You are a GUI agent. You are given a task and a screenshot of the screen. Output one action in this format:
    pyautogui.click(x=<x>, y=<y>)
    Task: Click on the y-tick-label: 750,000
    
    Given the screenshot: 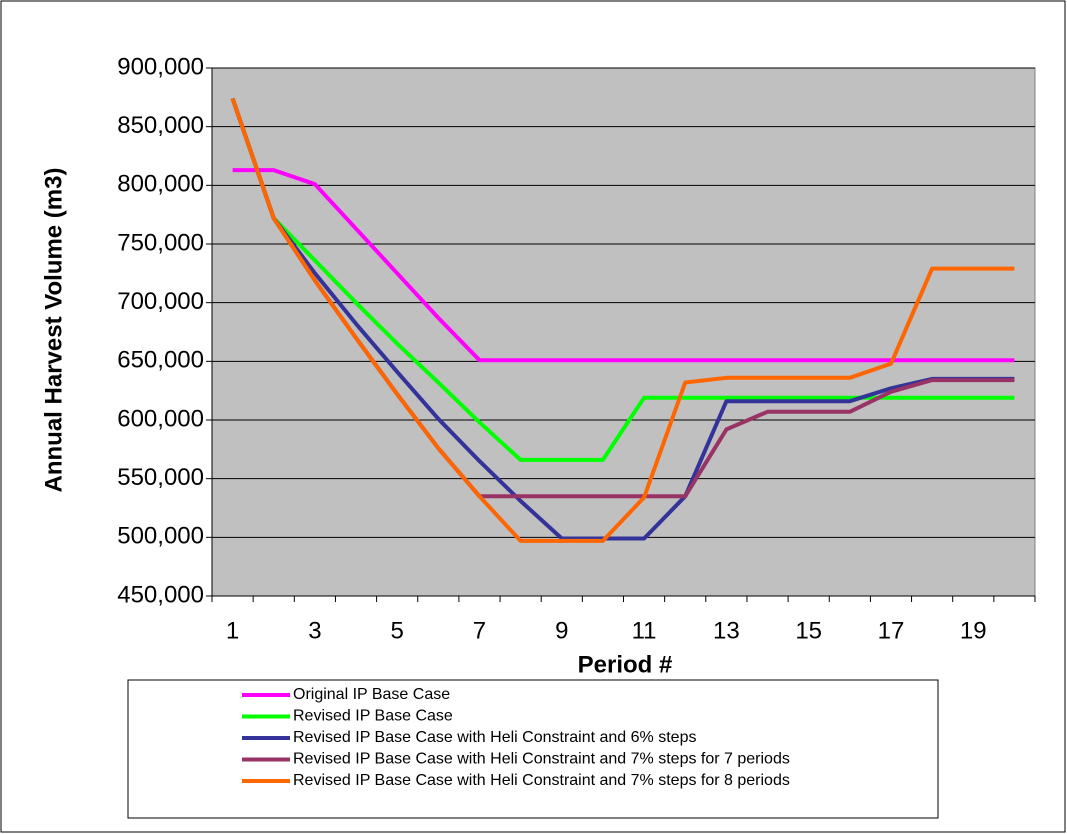 What is the action you would take?
    pyautogui.click(x=160, y=242)
    